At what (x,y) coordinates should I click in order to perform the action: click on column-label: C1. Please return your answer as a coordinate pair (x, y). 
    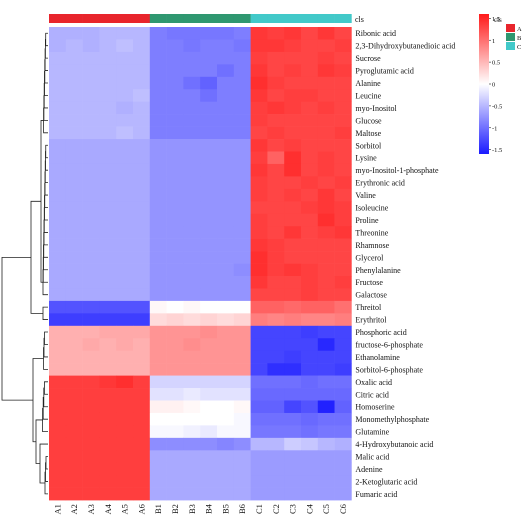
    Looking at the image, I should click on (259, 509).